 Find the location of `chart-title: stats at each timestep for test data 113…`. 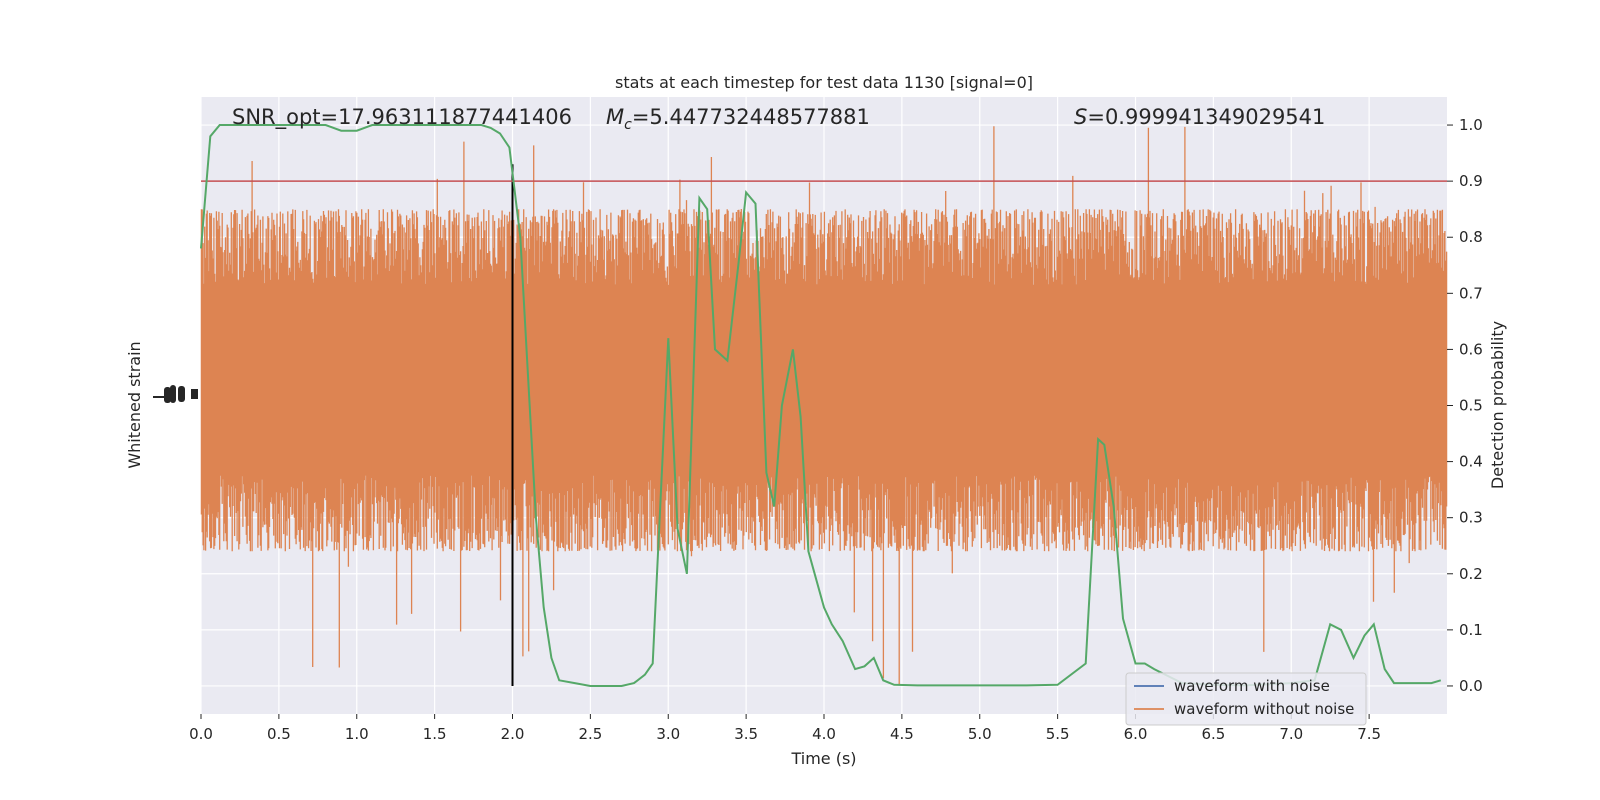

chart-title: stats at each timestep for test data 113… is located at coordinates (824, 82).